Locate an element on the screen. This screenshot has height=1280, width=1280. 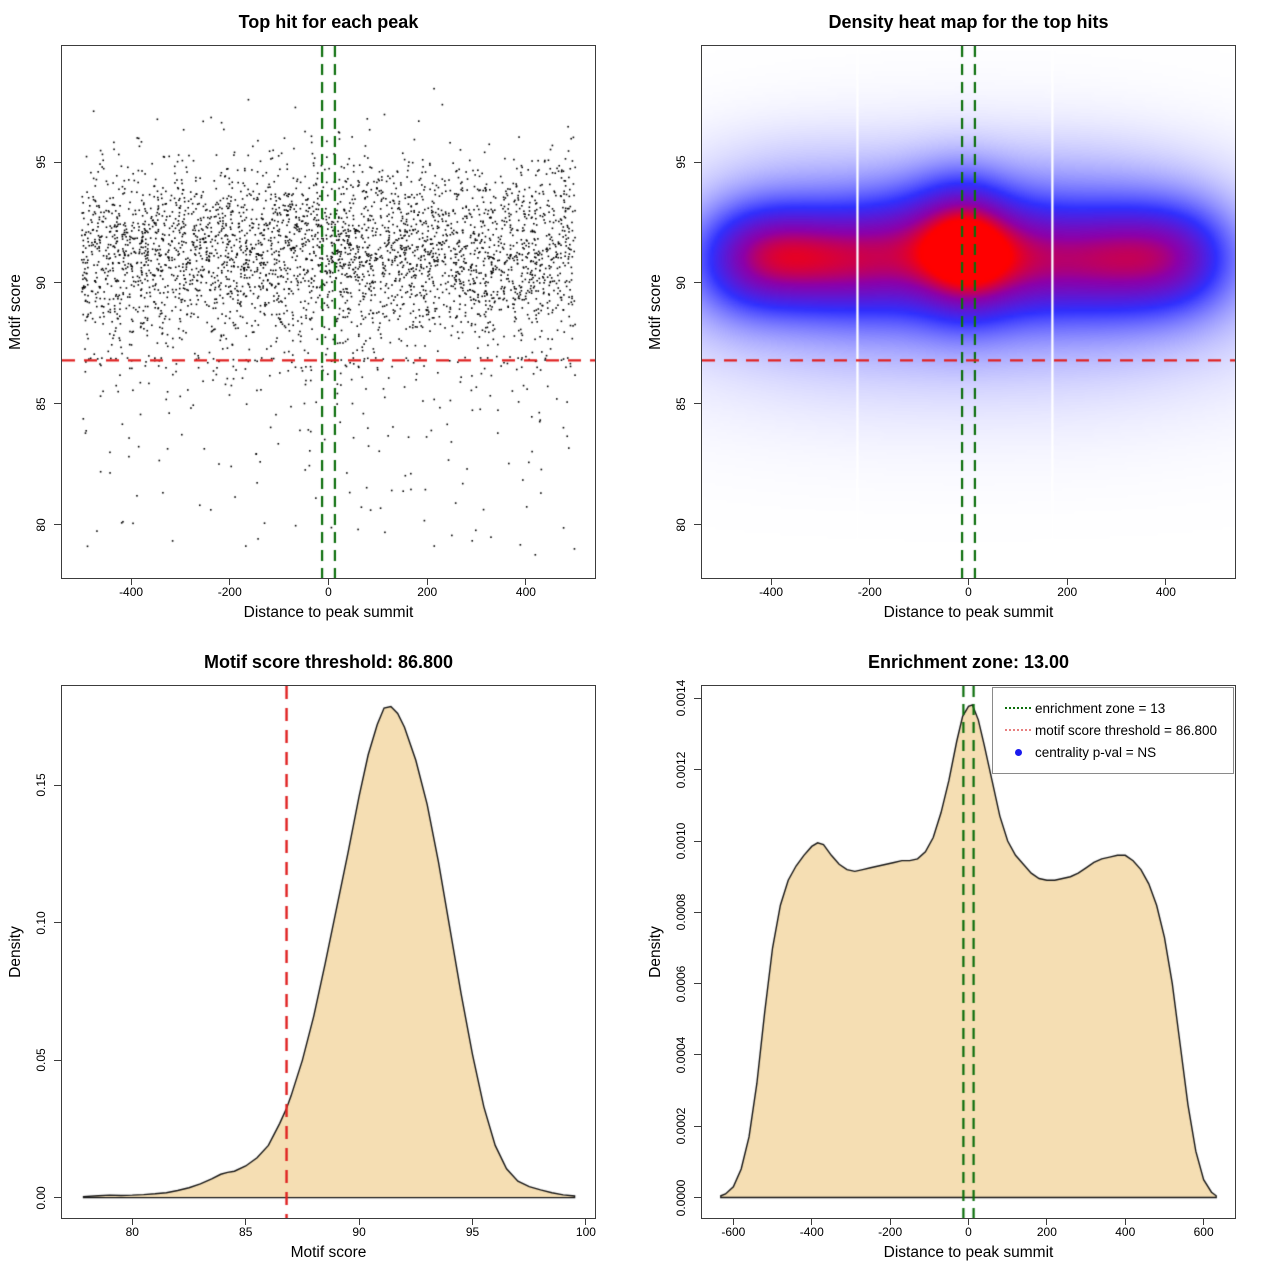
blue-dot-sample is located at coordinates (1018, 752).